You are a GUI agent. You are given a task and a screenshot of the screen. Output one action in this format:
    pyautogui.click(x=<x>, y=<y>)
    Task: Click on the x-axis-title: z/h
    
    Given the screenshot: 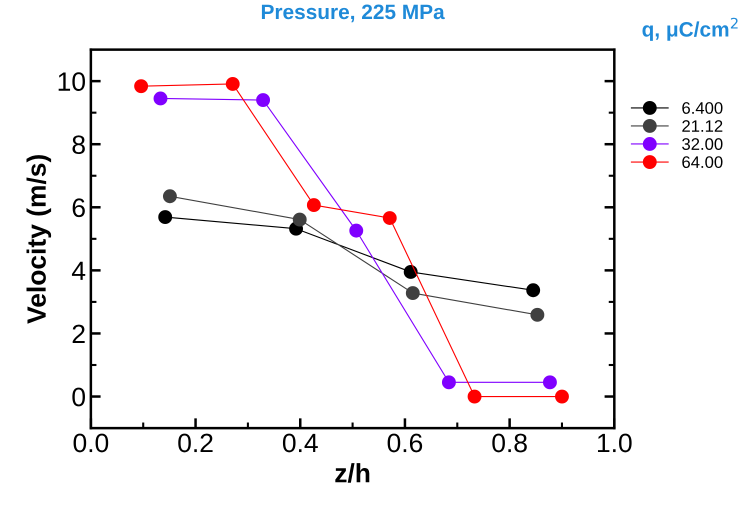 What is the action you would take?
    pyautogui.click(x=352, y=473)
    